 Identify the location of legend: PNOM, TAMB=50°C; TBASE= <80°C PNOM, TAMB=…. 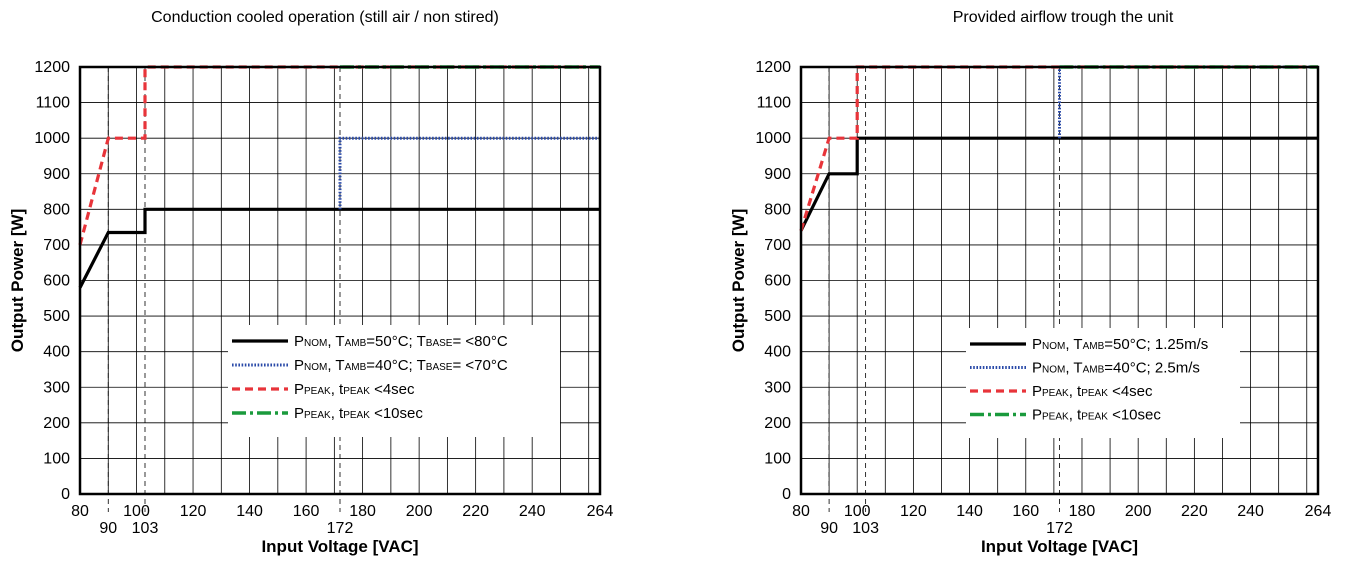
(394, 381).